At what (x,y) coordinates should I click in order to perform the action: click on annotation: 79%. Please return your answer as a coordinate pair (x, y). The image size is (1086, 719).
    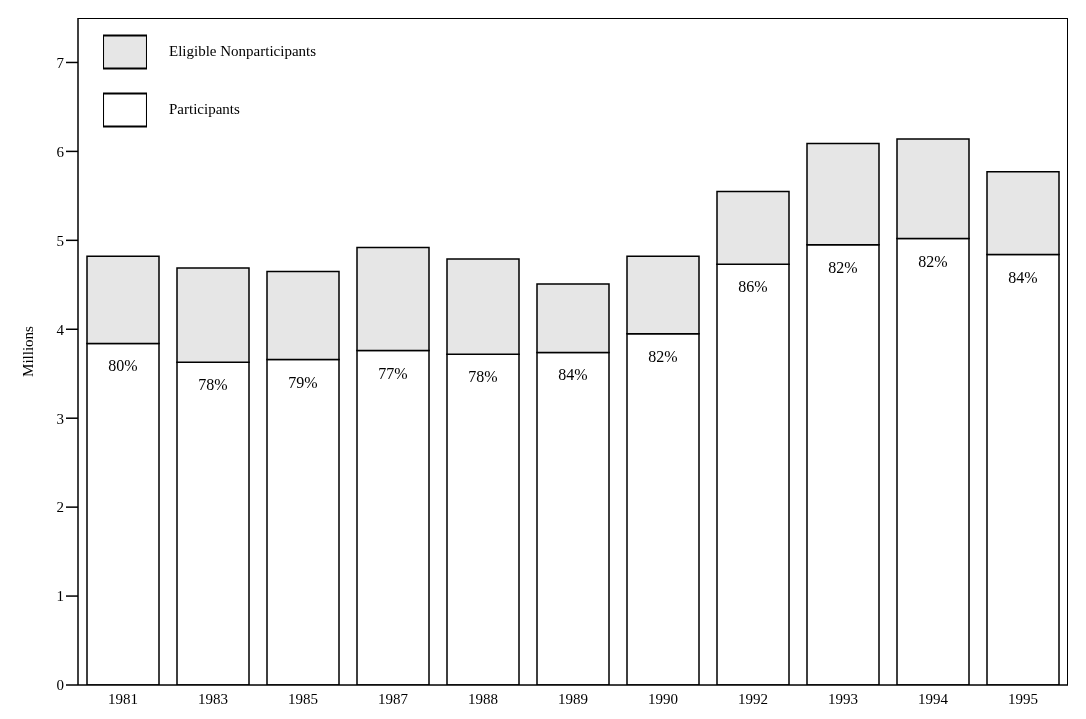
    Looking at the image, I should click on (303, 382).